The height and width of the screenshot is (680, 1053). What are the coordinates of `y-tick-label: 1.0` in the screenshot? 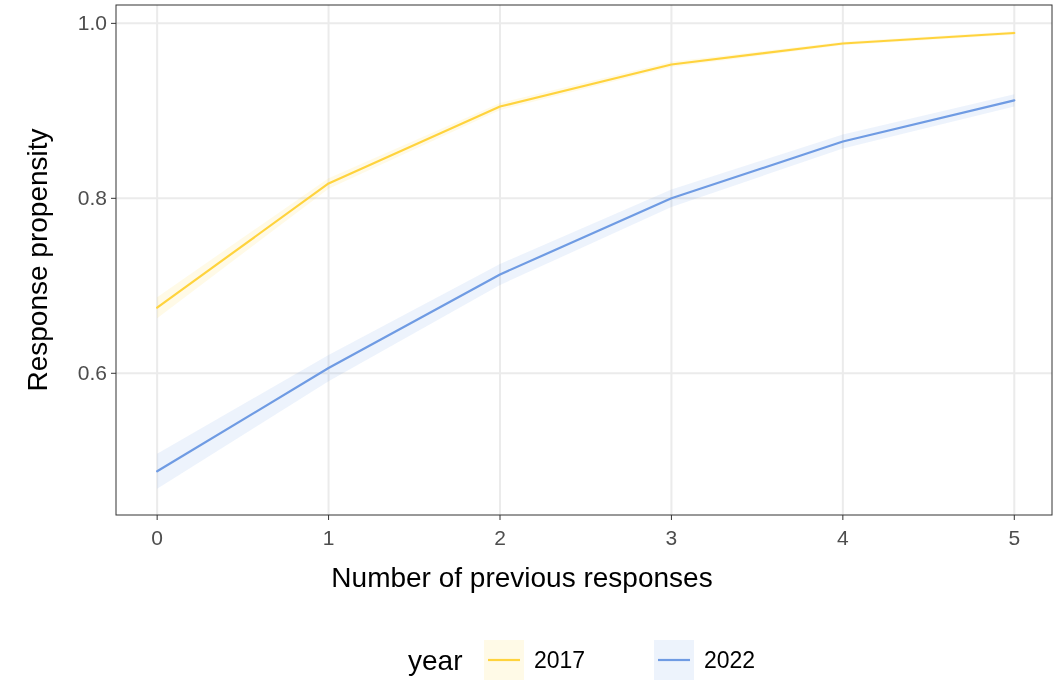 It's located at (92, 23).